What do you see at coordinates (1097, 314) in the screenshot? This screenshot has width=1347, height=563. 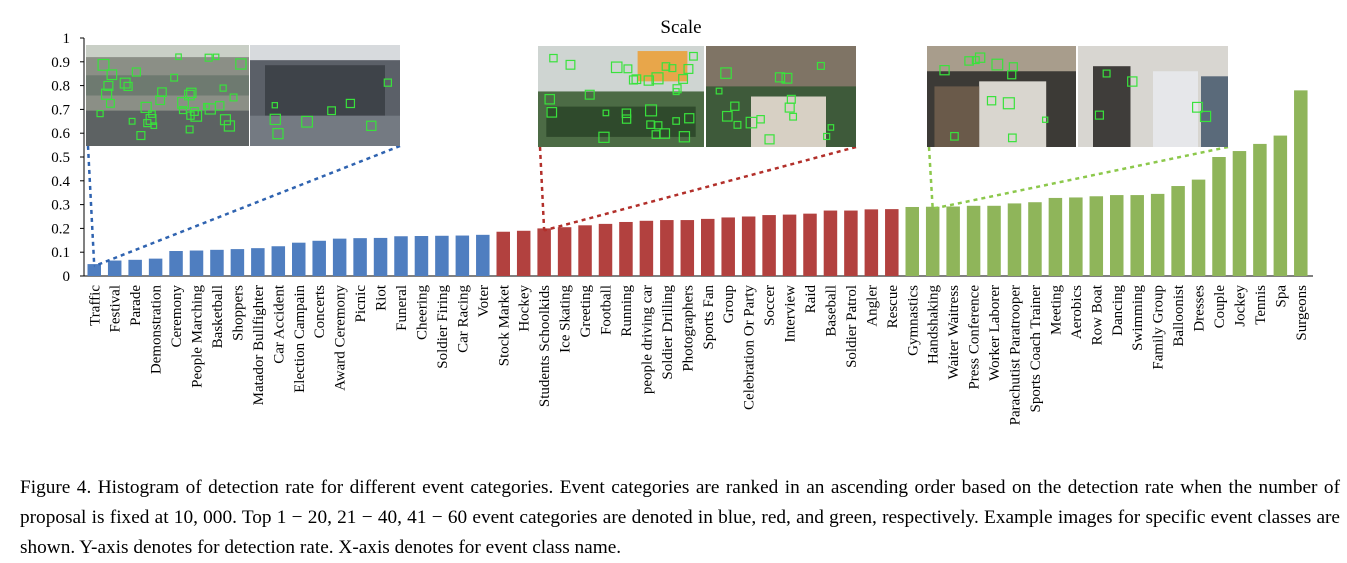 I see `x-tick-label-row-boat: Row Boat` at bounding box center [1097, 314].